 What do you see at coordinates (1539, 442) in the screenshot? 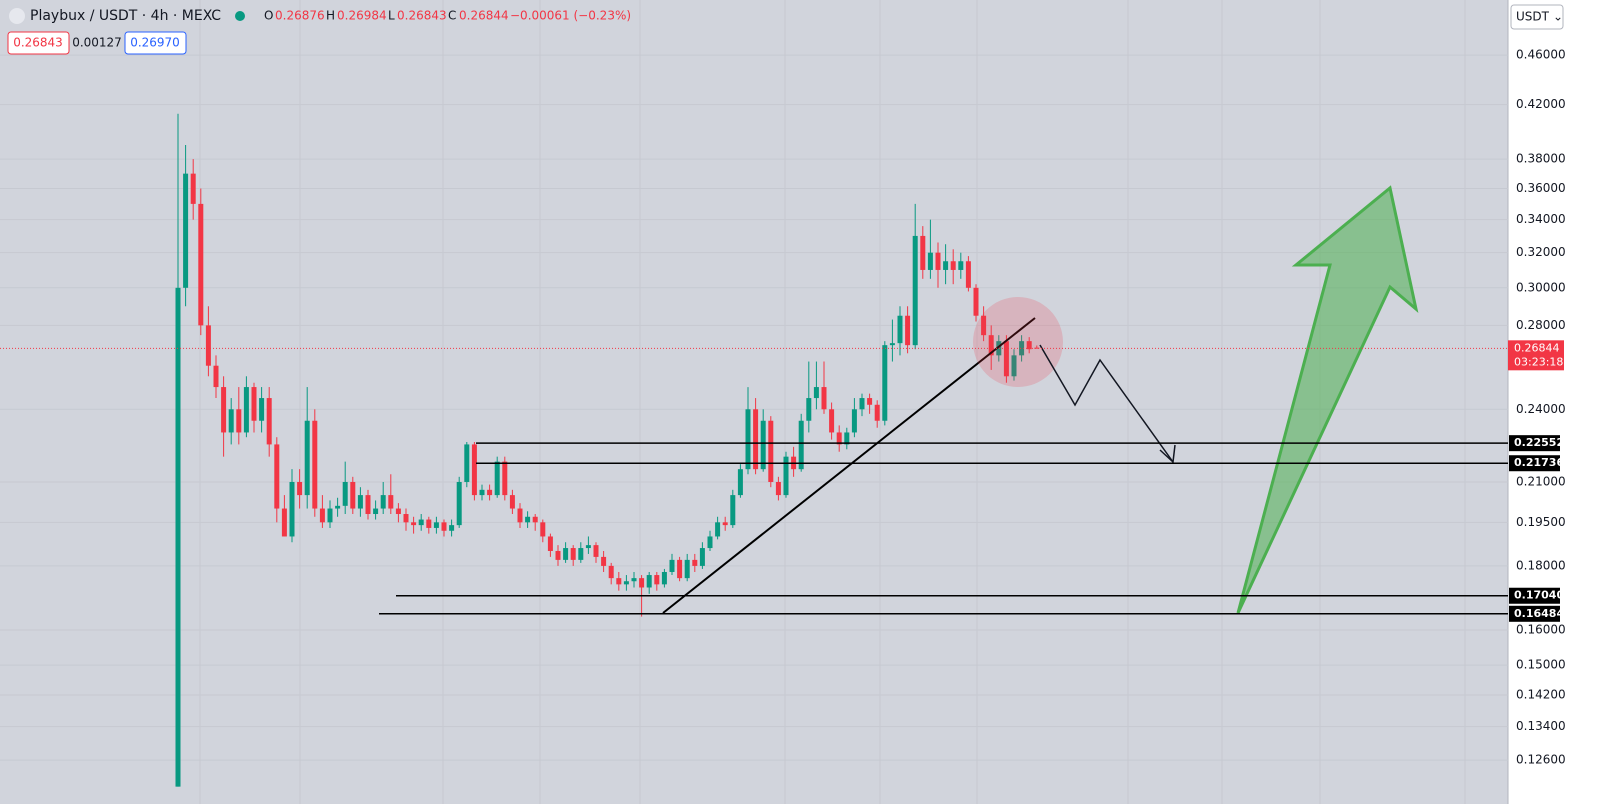
I see `level-label: 0.22552` at bounding box center [1539, 442].